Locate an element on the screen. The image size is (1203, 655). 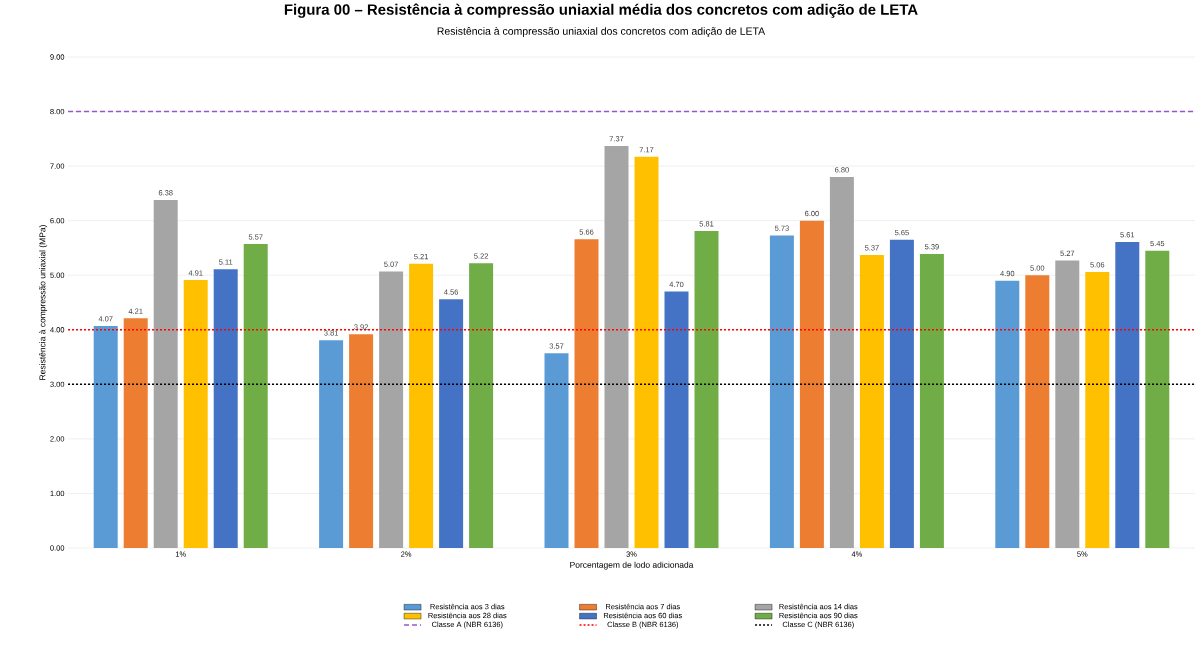
chart-title: Resistência à compressão uniaxial dos concretos com adição de LETA is located at coordinates (601, 32).